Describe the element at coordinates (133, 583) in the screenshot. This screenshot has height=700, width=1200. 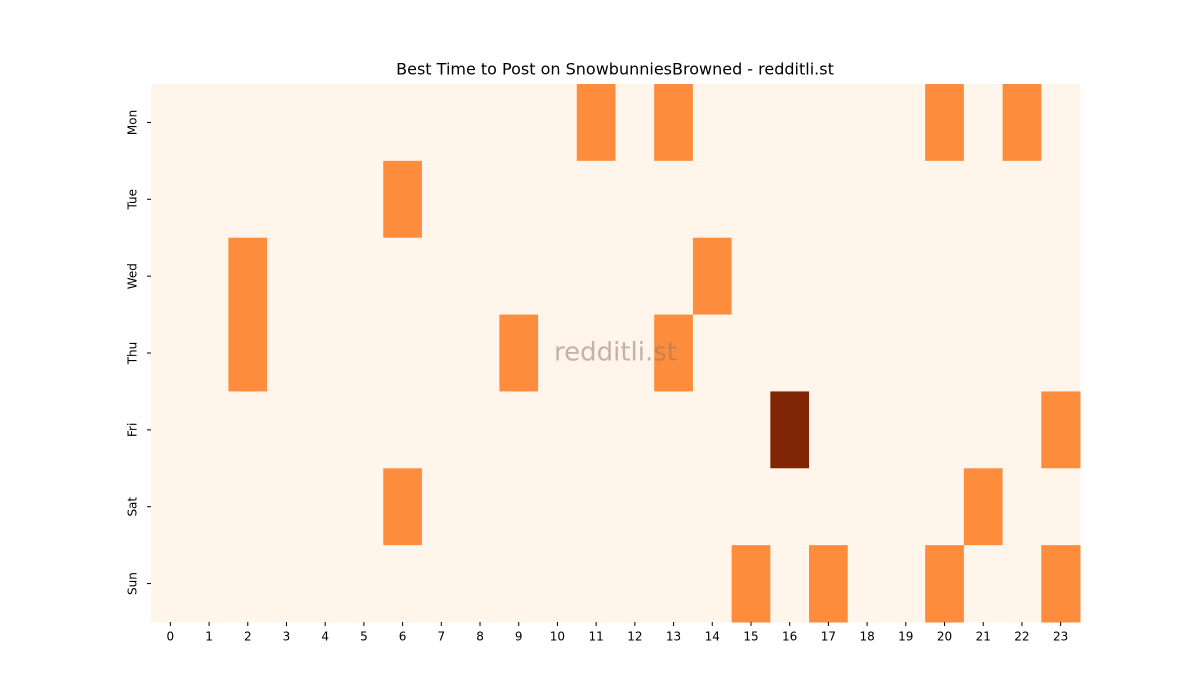
I see `y-tick-label: Sun` at that location.